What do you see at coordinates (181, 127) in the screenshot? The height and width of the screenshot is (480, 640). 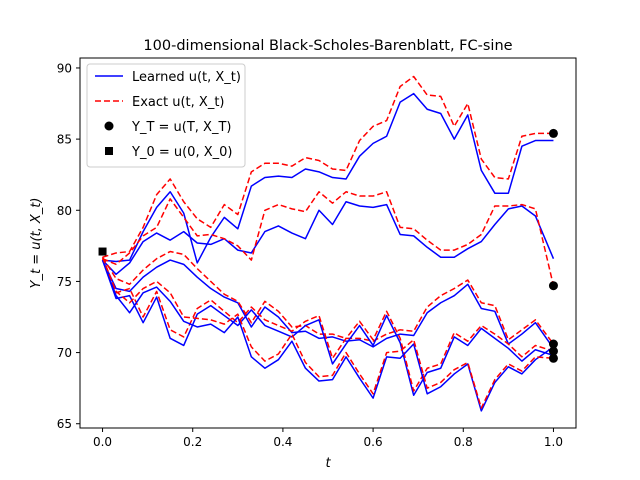 I see `legend-terminal-label: Y_T = u(T, X_T)` at bounding box center [181, 127].